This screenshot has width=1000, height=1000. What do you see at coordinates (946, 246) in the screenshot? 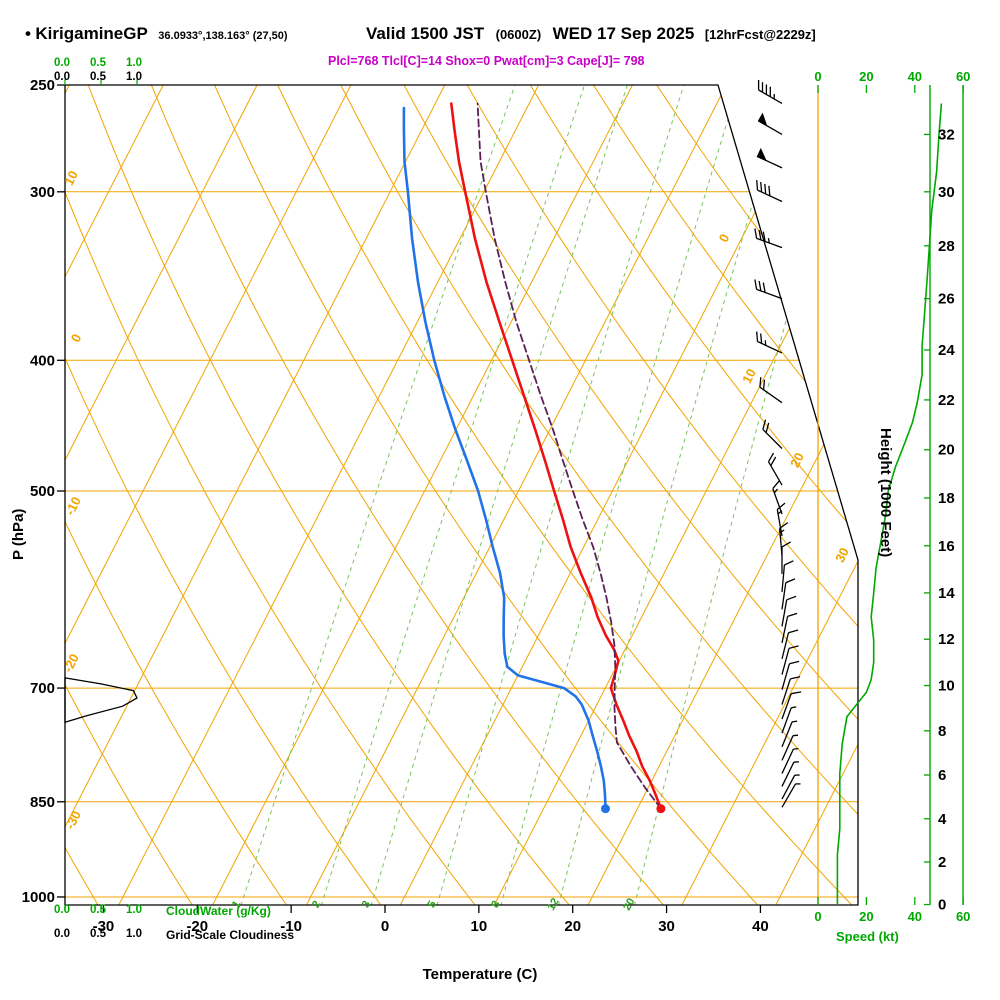
I see `svg-text: 28` at bounding box center [946, 246].